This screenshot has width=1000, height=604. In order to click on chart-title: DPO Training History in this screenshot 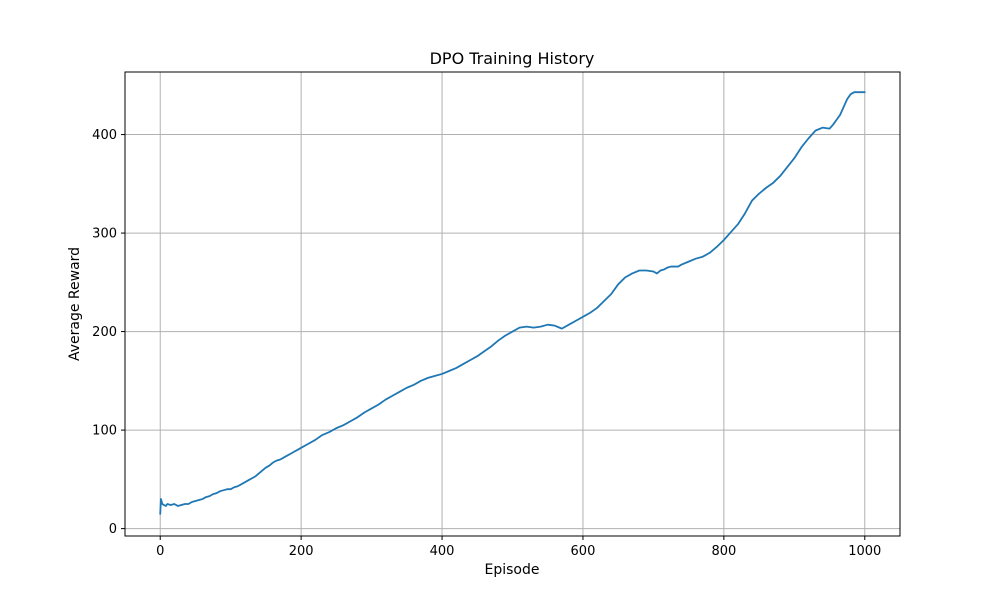, I will do `click(512, 58)`.